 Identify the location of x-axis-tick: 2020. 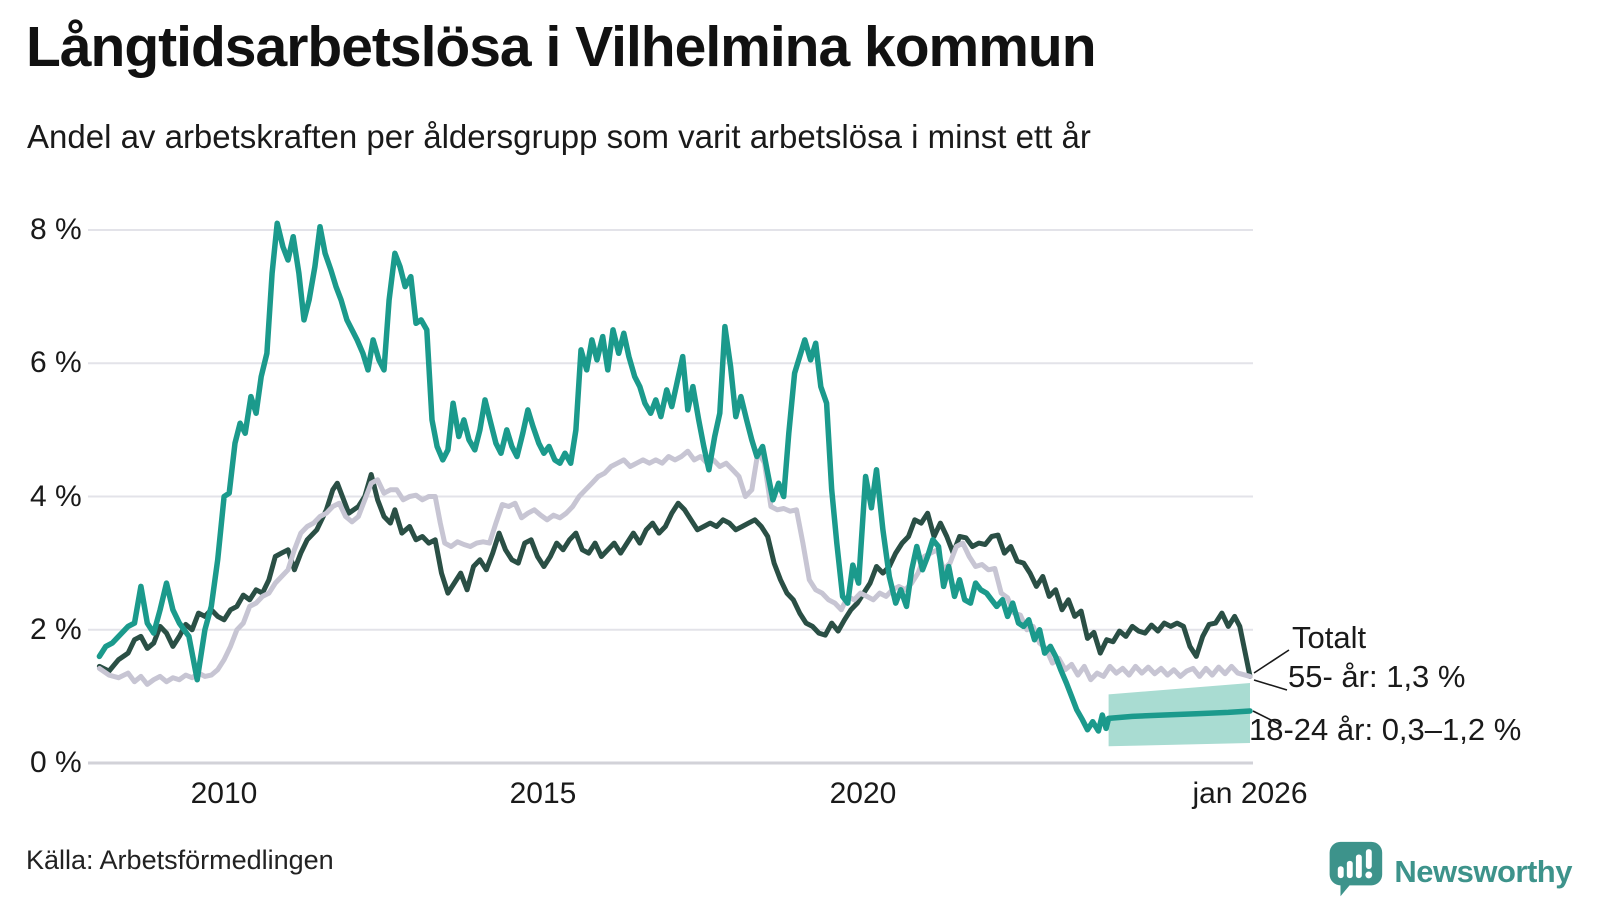
(863, 793).